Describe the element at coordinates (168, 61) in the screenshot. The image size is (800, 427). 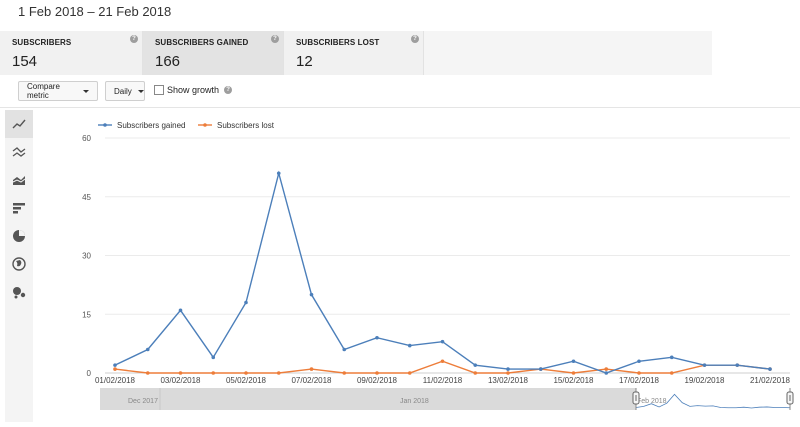
I see `metric-value: 166` at that location.